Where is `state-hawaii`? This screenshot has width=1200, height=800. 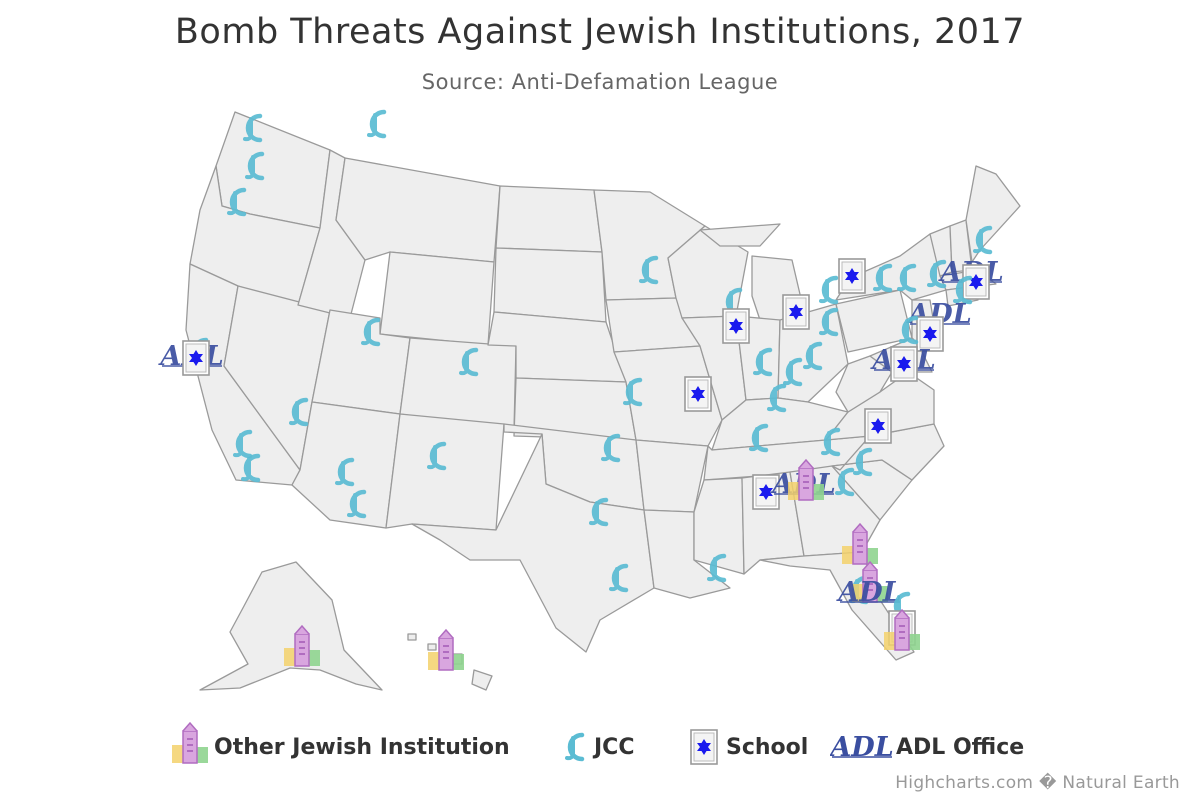
state-hawaii is located at coordinates (450, 662).